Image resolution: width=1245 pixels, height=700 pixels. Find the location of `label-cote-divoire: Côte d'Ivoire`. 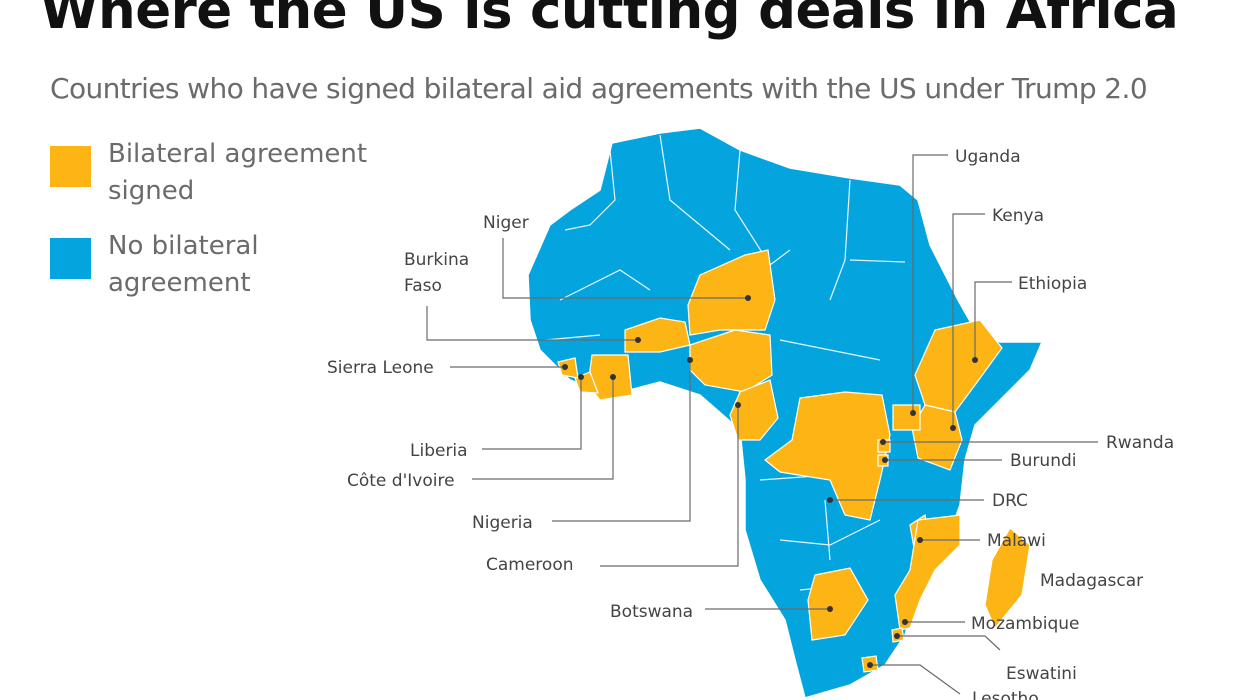

label-cote-divoire: Côte d'Ivoire is located at coordinates (401, 481).